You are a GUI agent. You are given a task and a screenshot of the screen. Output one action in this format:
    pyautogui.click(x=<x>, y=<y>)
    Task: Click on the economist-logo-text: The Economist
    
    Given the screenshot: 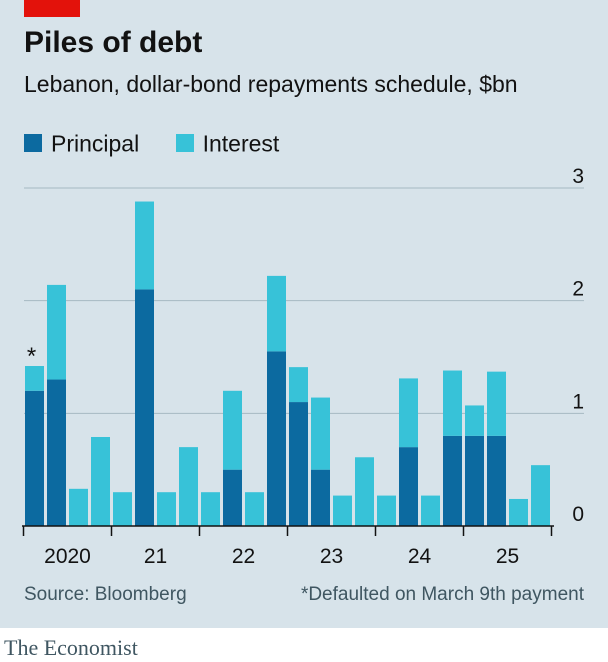 What is the action you would take?
    pyautogui.click(x=71, y=647)
    